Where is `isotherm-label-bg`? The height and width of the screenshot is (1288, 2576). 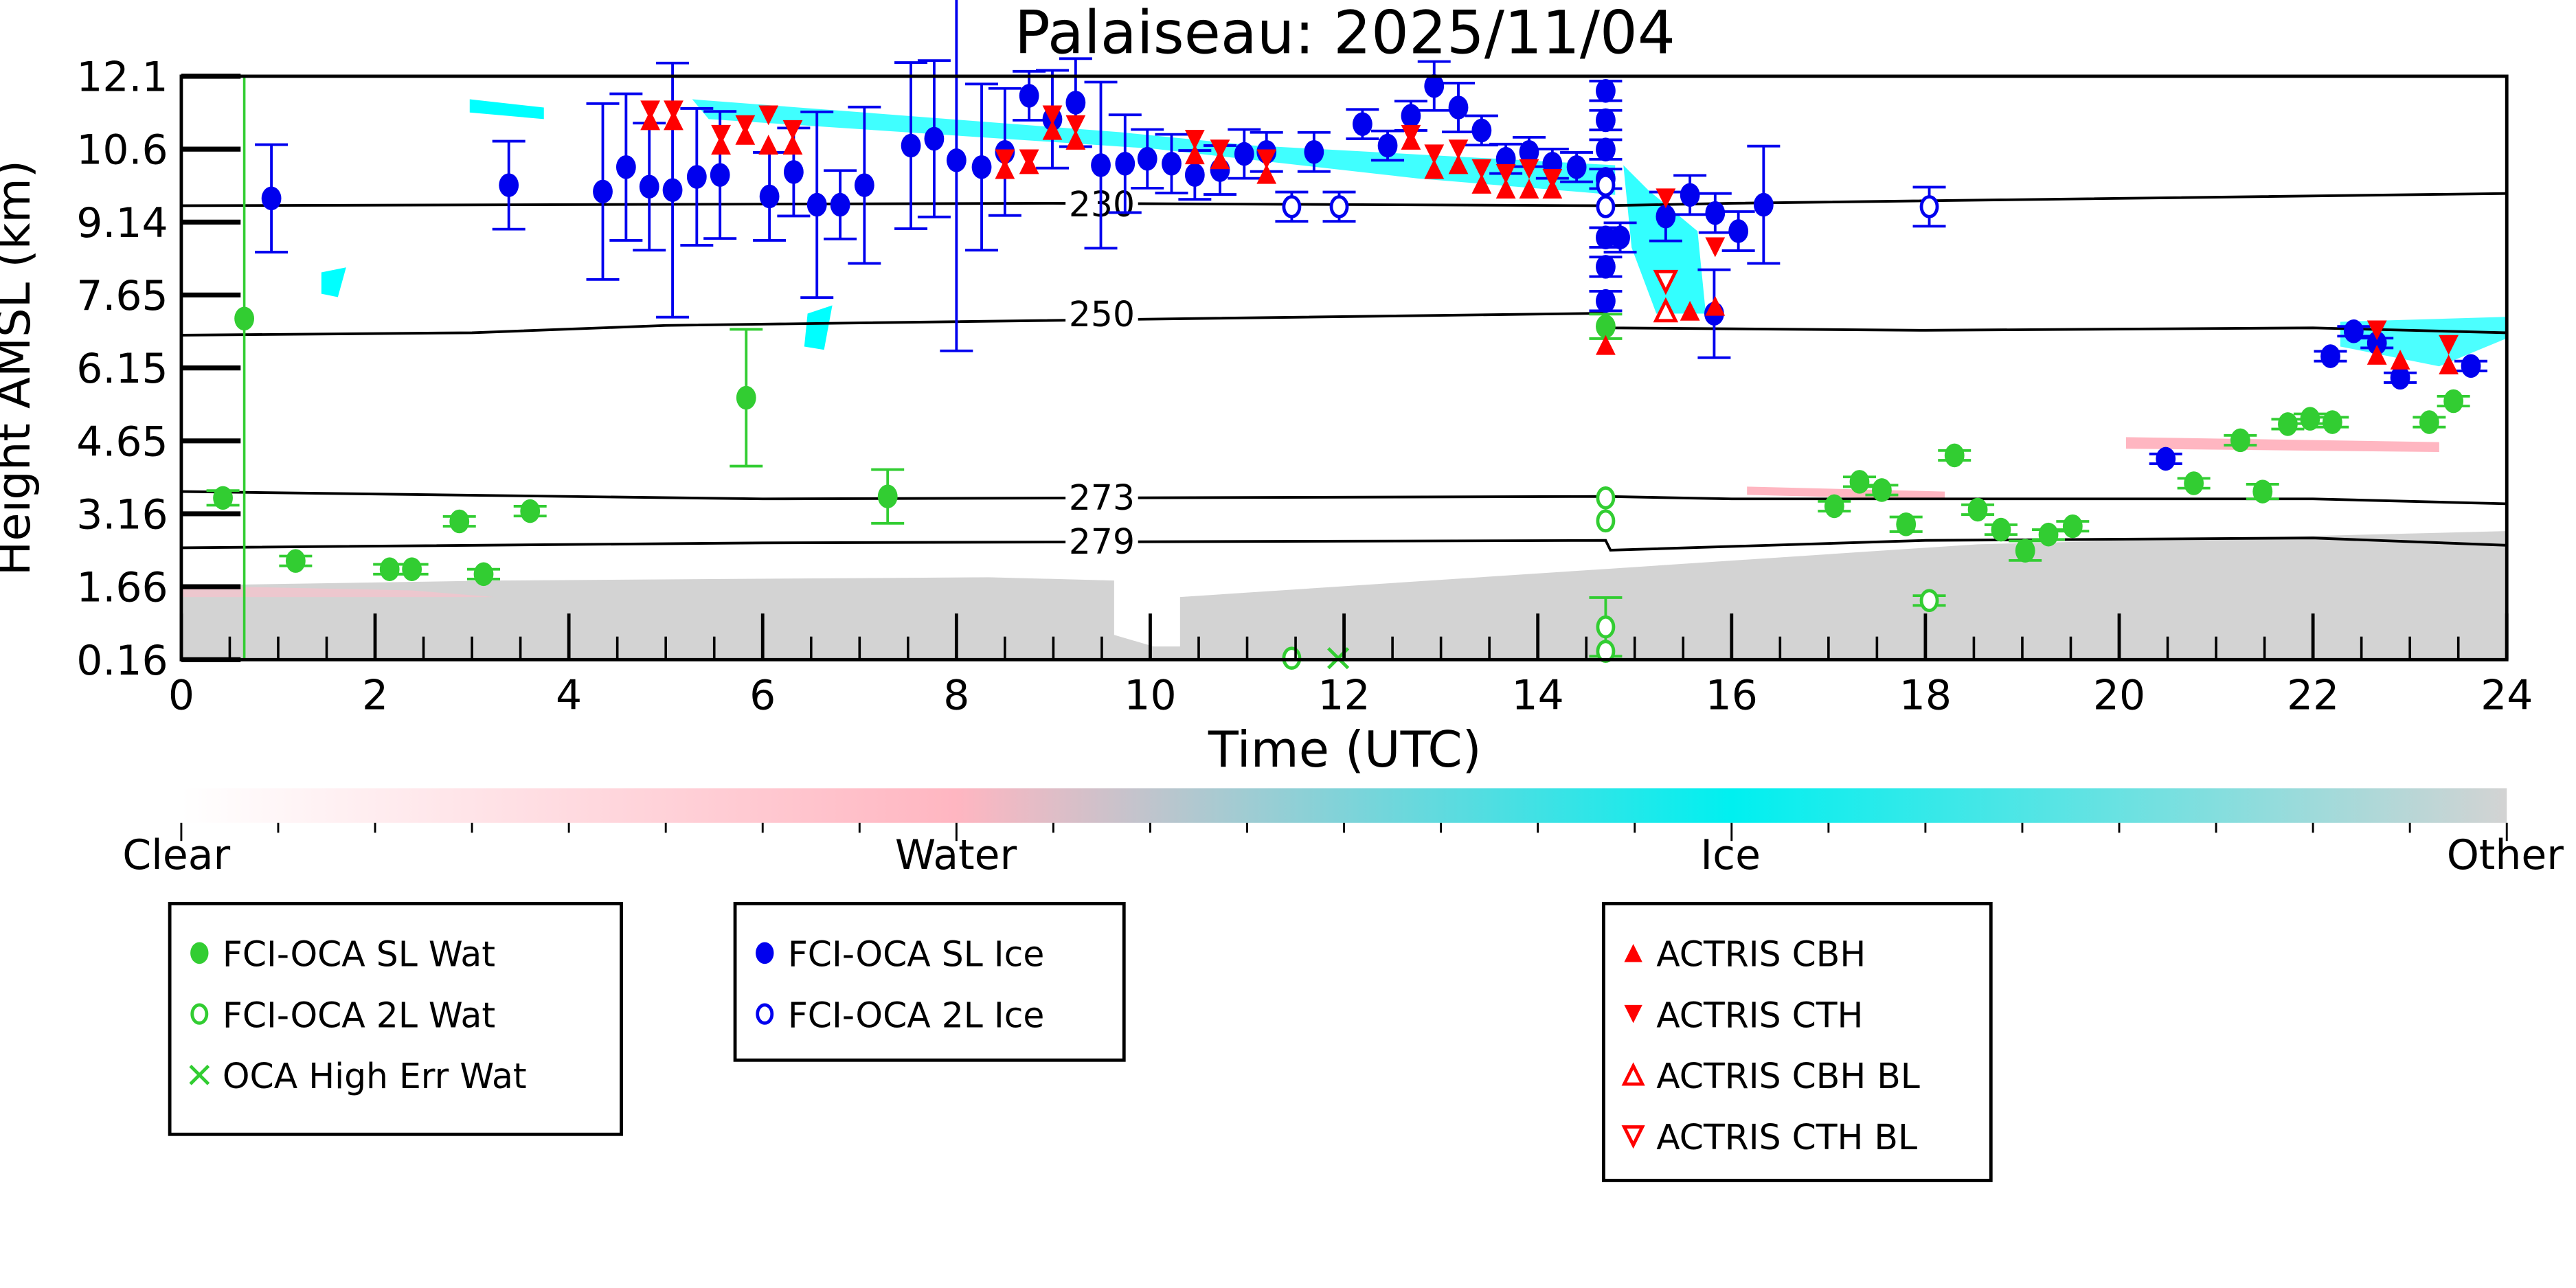 isotherm-label-bg is located at coordinates (1101, 313).